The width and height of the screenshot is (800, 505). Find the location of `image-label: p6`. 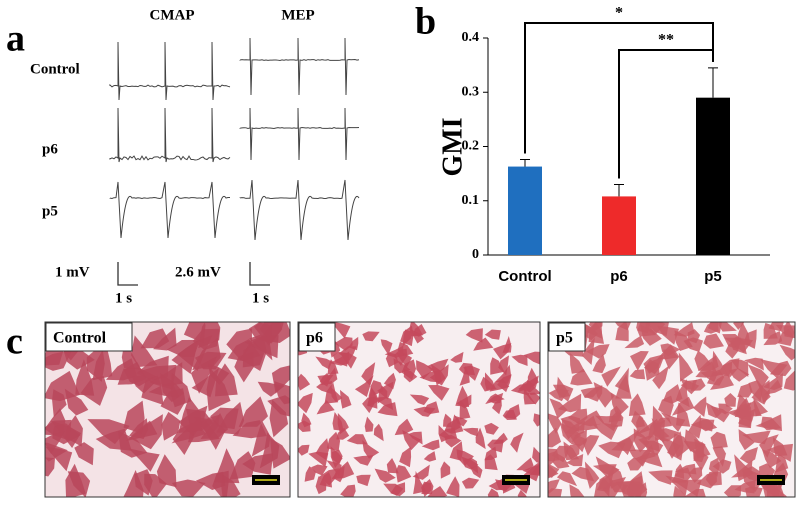

image-label: p6 is located at coordinates (314, 338).